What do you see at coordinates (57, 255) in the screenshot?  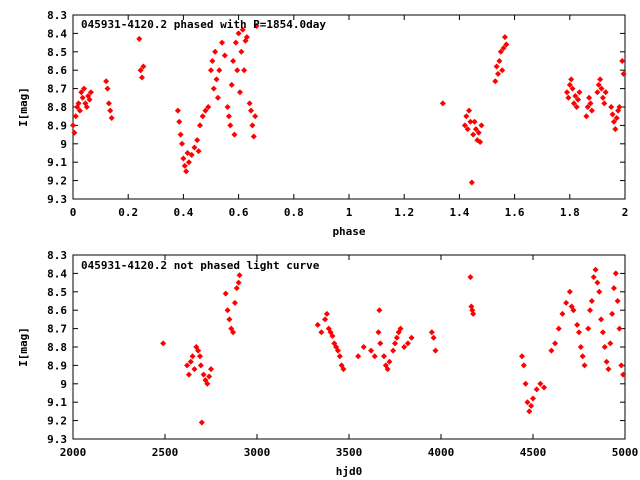 I see `y-tick-label: 8.3` at bounding box center [57, 255].